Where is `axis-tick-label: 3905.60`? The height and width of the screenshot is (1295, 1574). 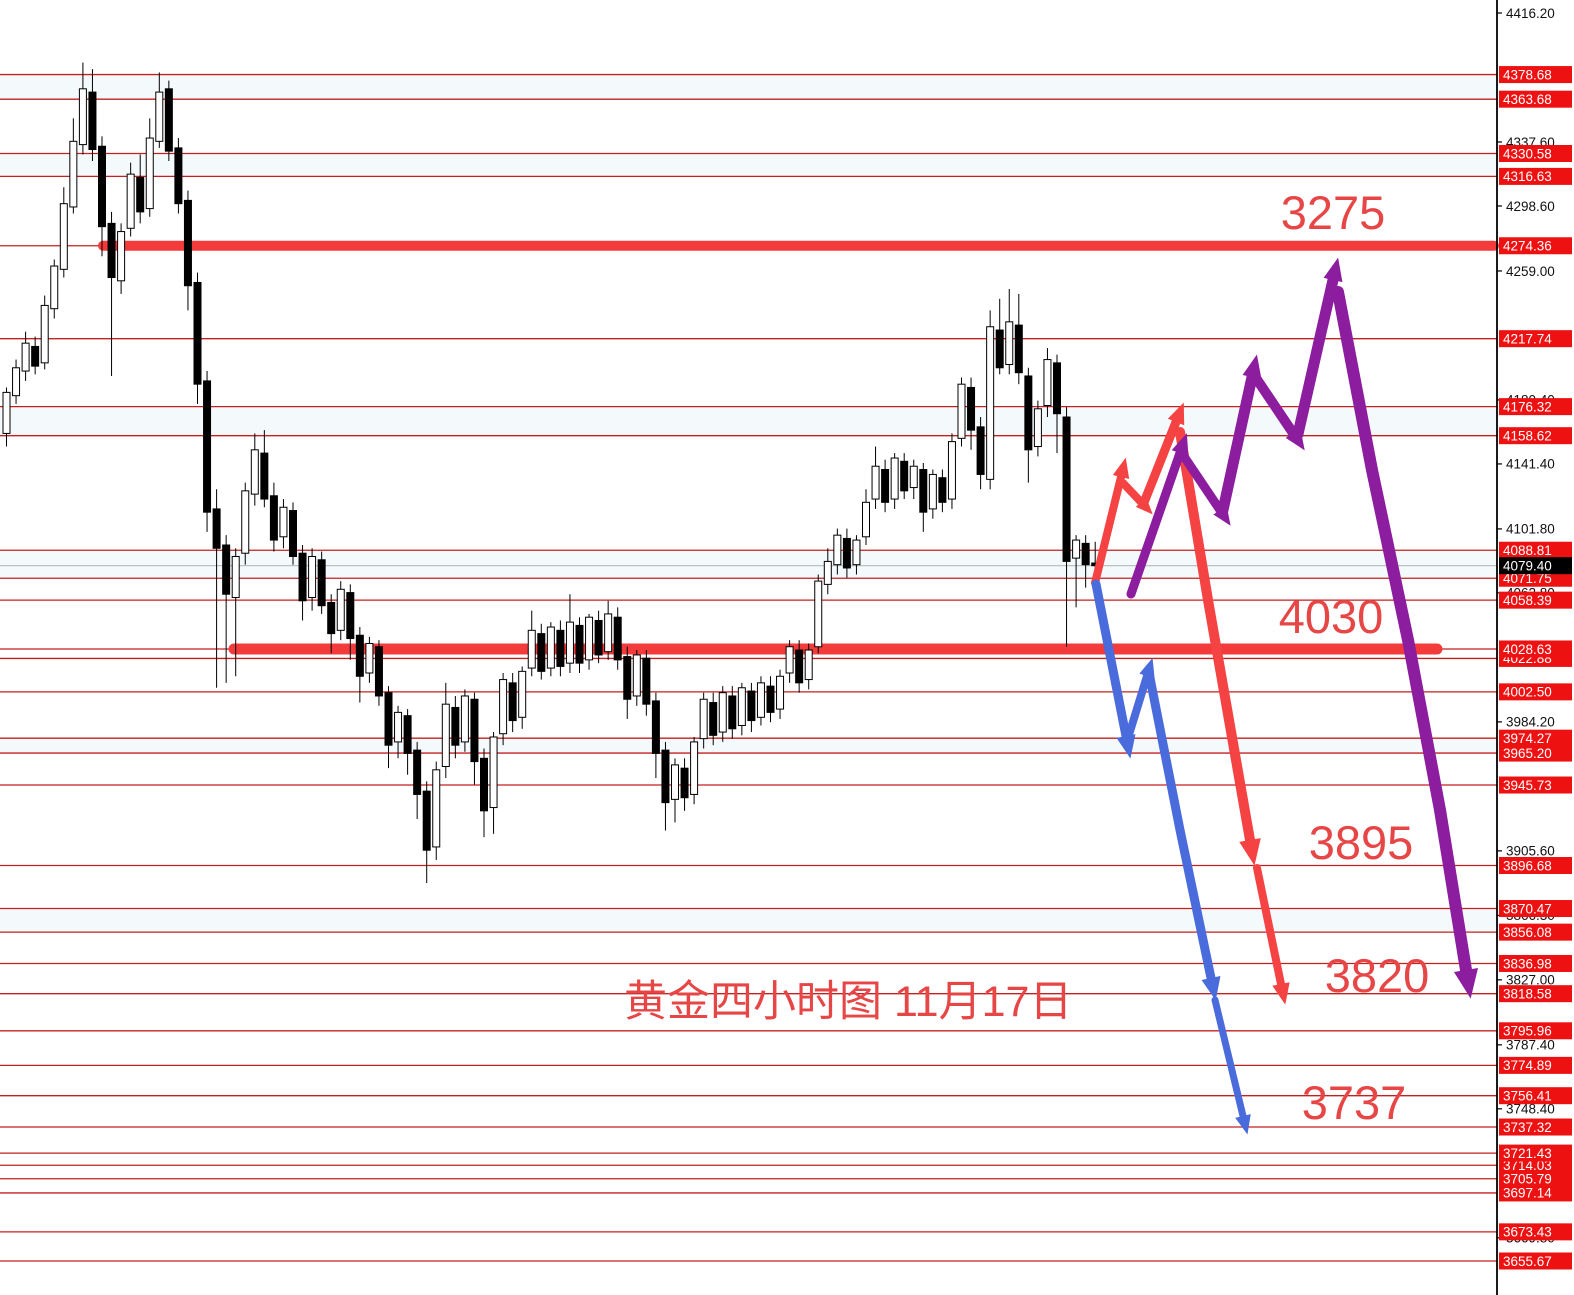 axis-tick-label: 3905.60 is located at coordinates (1530, 851).